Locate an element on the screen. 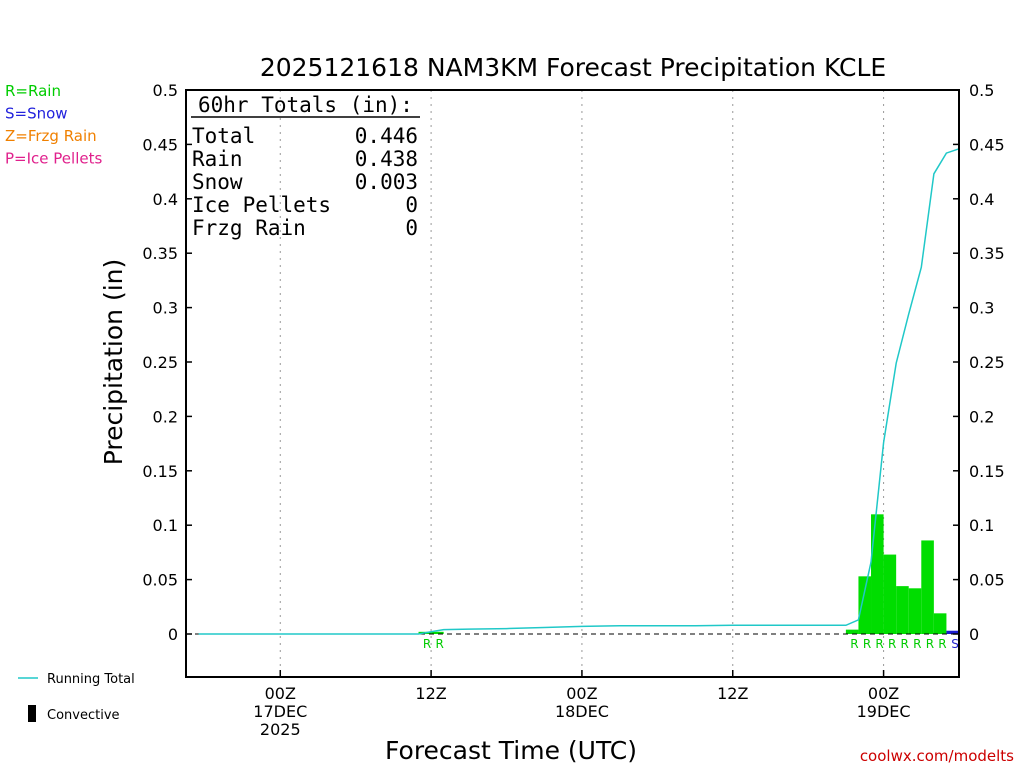 The height and width of the screenshot is (768, 1024). y-tick-label-right: 0.2 is located at coordinates (981, 416).